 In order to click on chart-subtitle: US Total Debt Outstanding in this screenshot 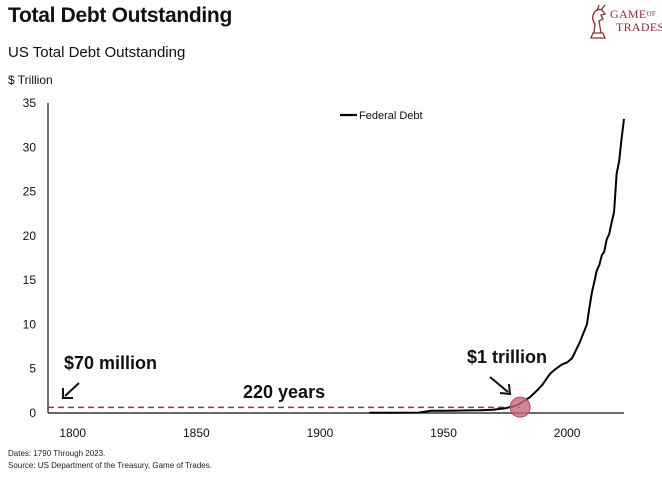, I will do `click(97, 52)`.